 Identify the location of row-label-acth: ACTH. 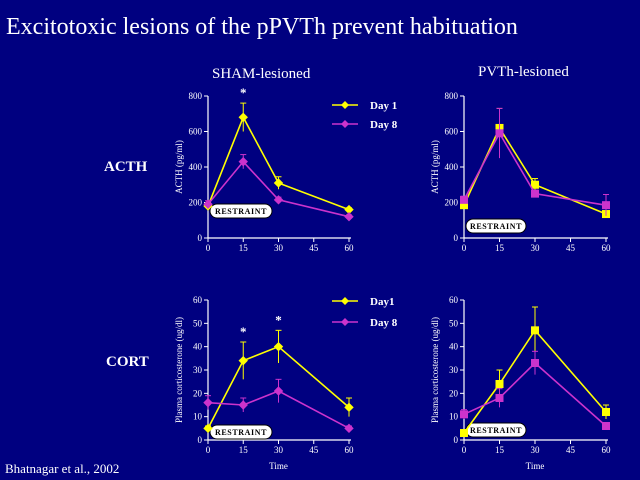
(126, 167).